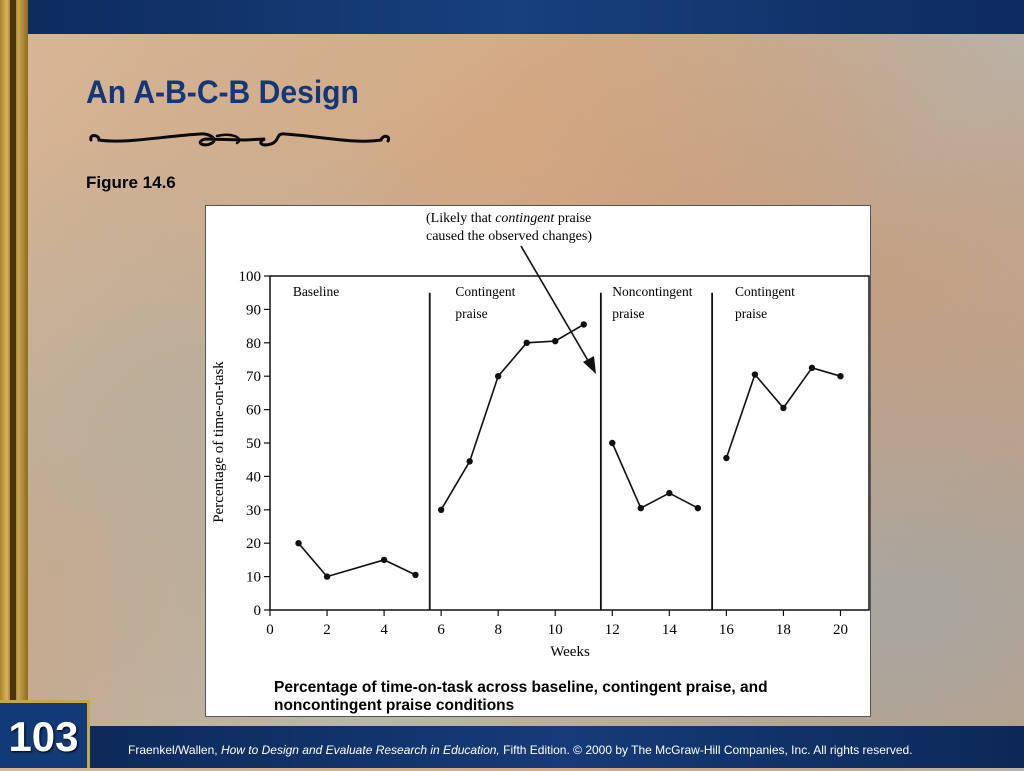  I want to click on y-tick-label: 0, so click(258, 611).